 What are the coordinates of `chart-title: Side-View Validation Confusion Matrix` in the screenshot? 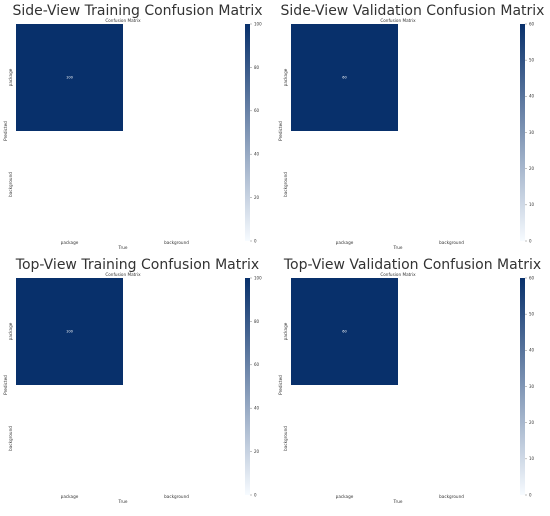 It's located at (413, 11).